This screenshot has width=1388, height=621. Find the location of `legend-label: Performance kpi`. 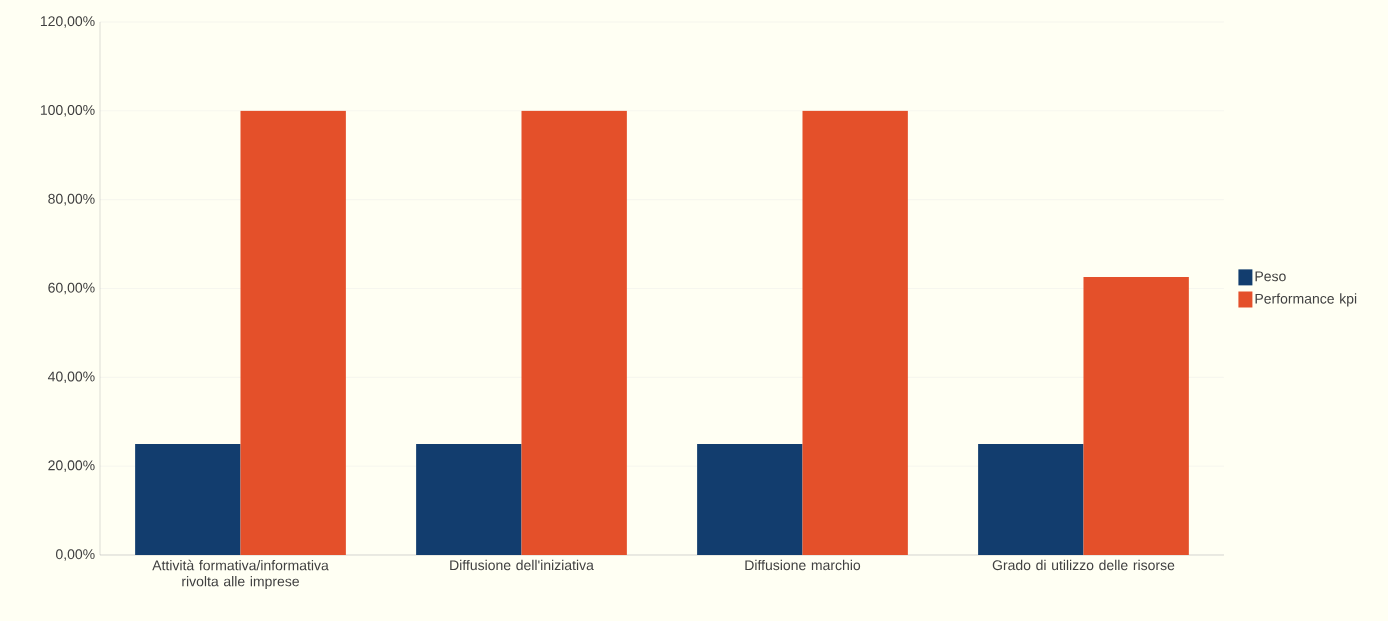

legend-label: Performance kpi is located at coordinates (1306, 300).